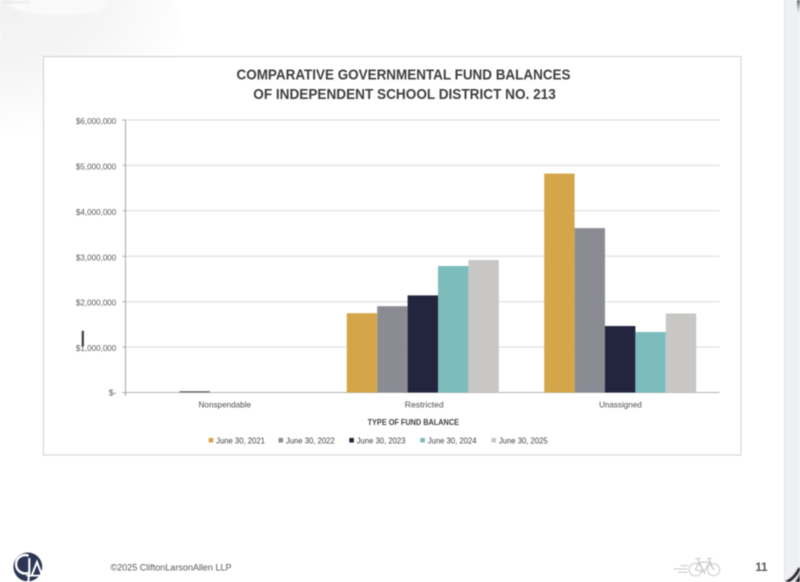 This screenshot has width=800, height=582. Describe the element at coordinates (310, 441) in the screenshot. I see `svg-text: June 30, 2022` at that location.